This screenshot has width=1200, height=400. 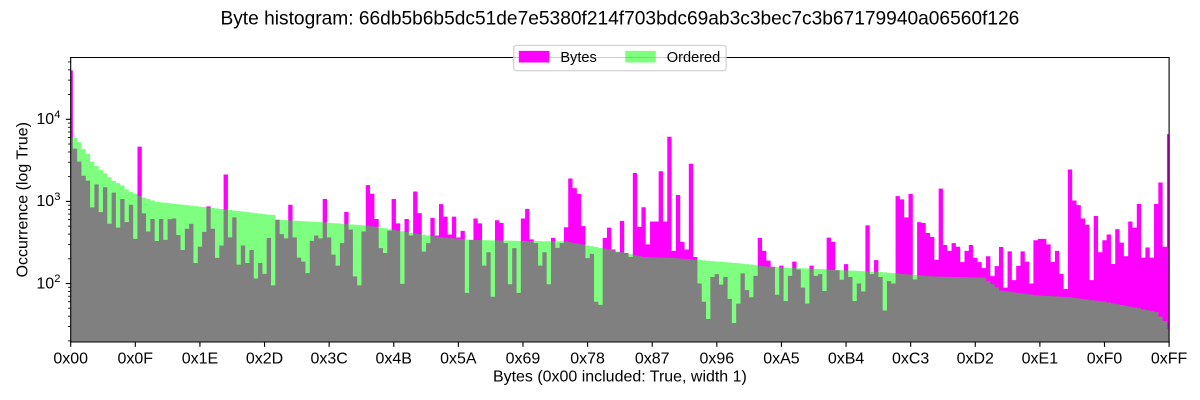 What do you see at coordinates (48, 198) in the screenshot?
I see `svg-text: 1 0 3` at bounding box center [48, 198].